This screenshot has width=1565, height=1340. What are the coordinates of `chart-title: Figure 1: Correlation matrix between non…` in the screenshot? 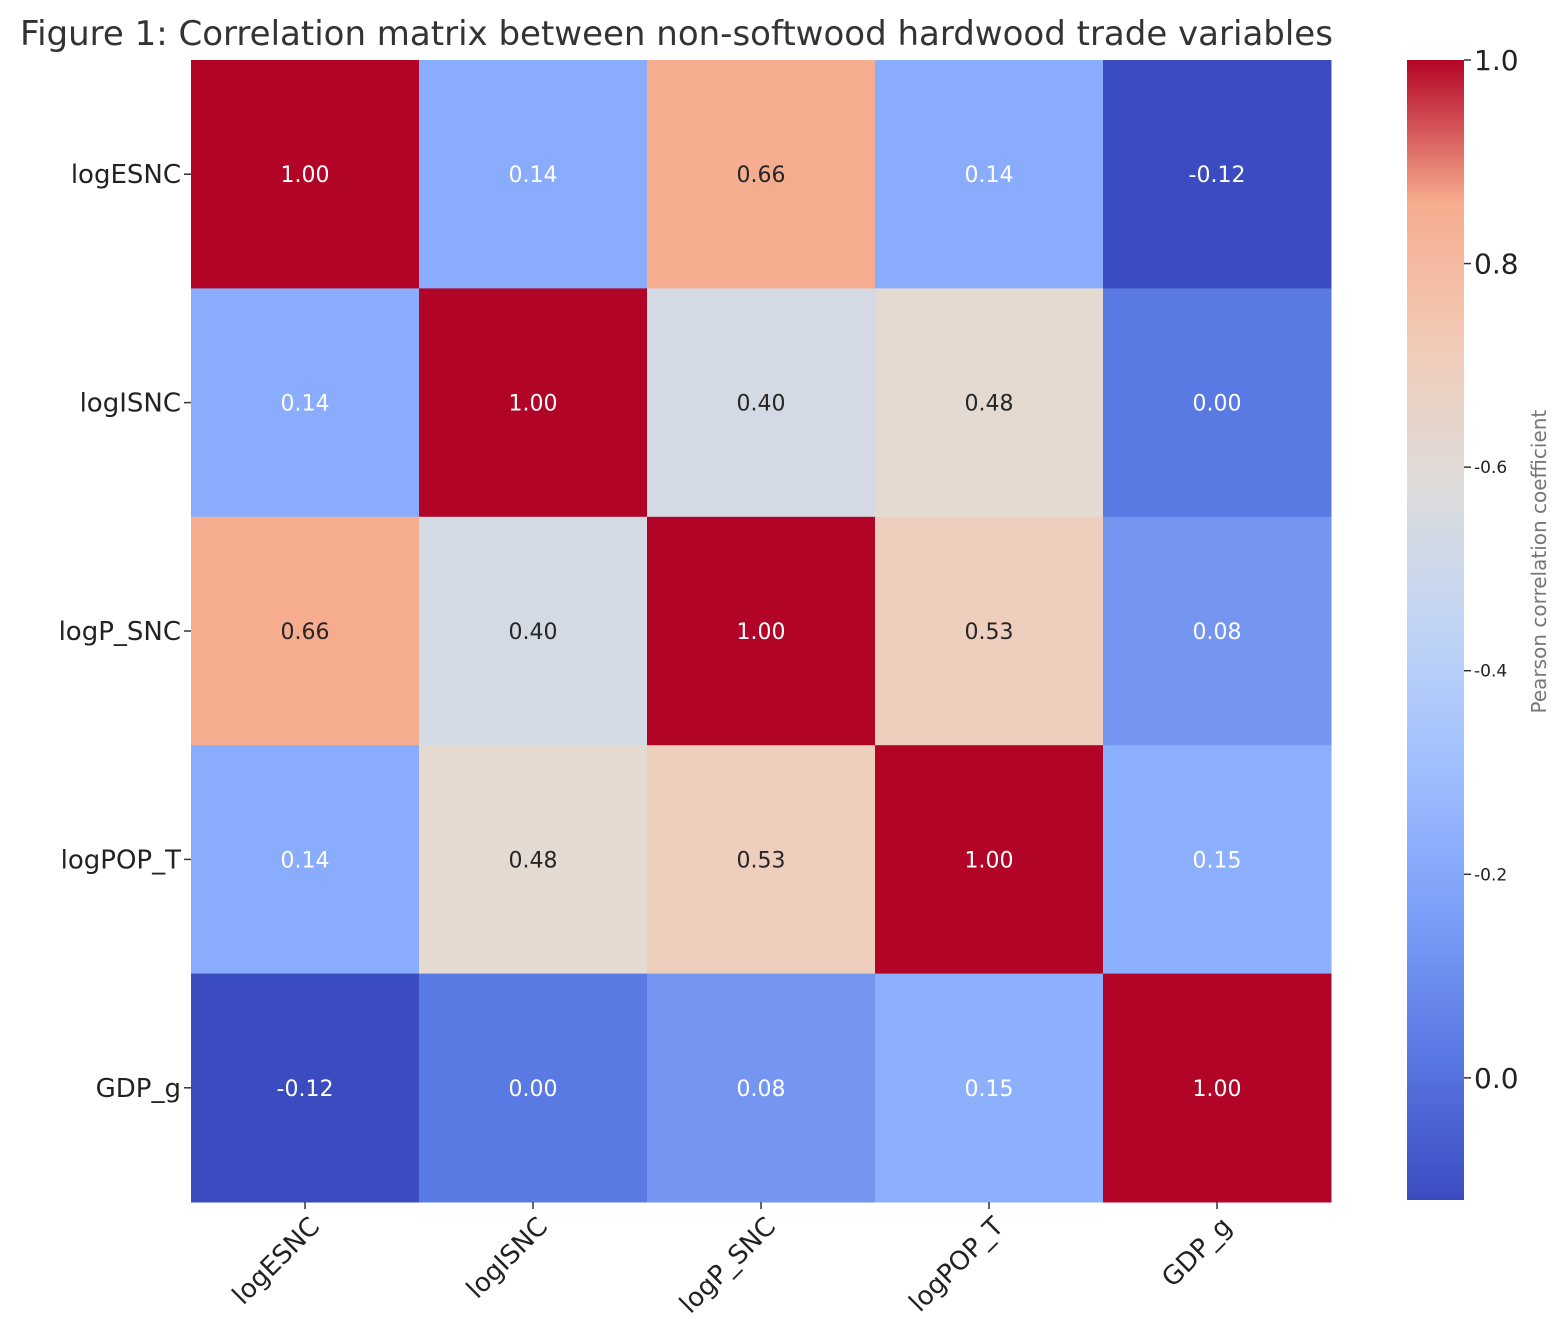 It's located at (676, 34).